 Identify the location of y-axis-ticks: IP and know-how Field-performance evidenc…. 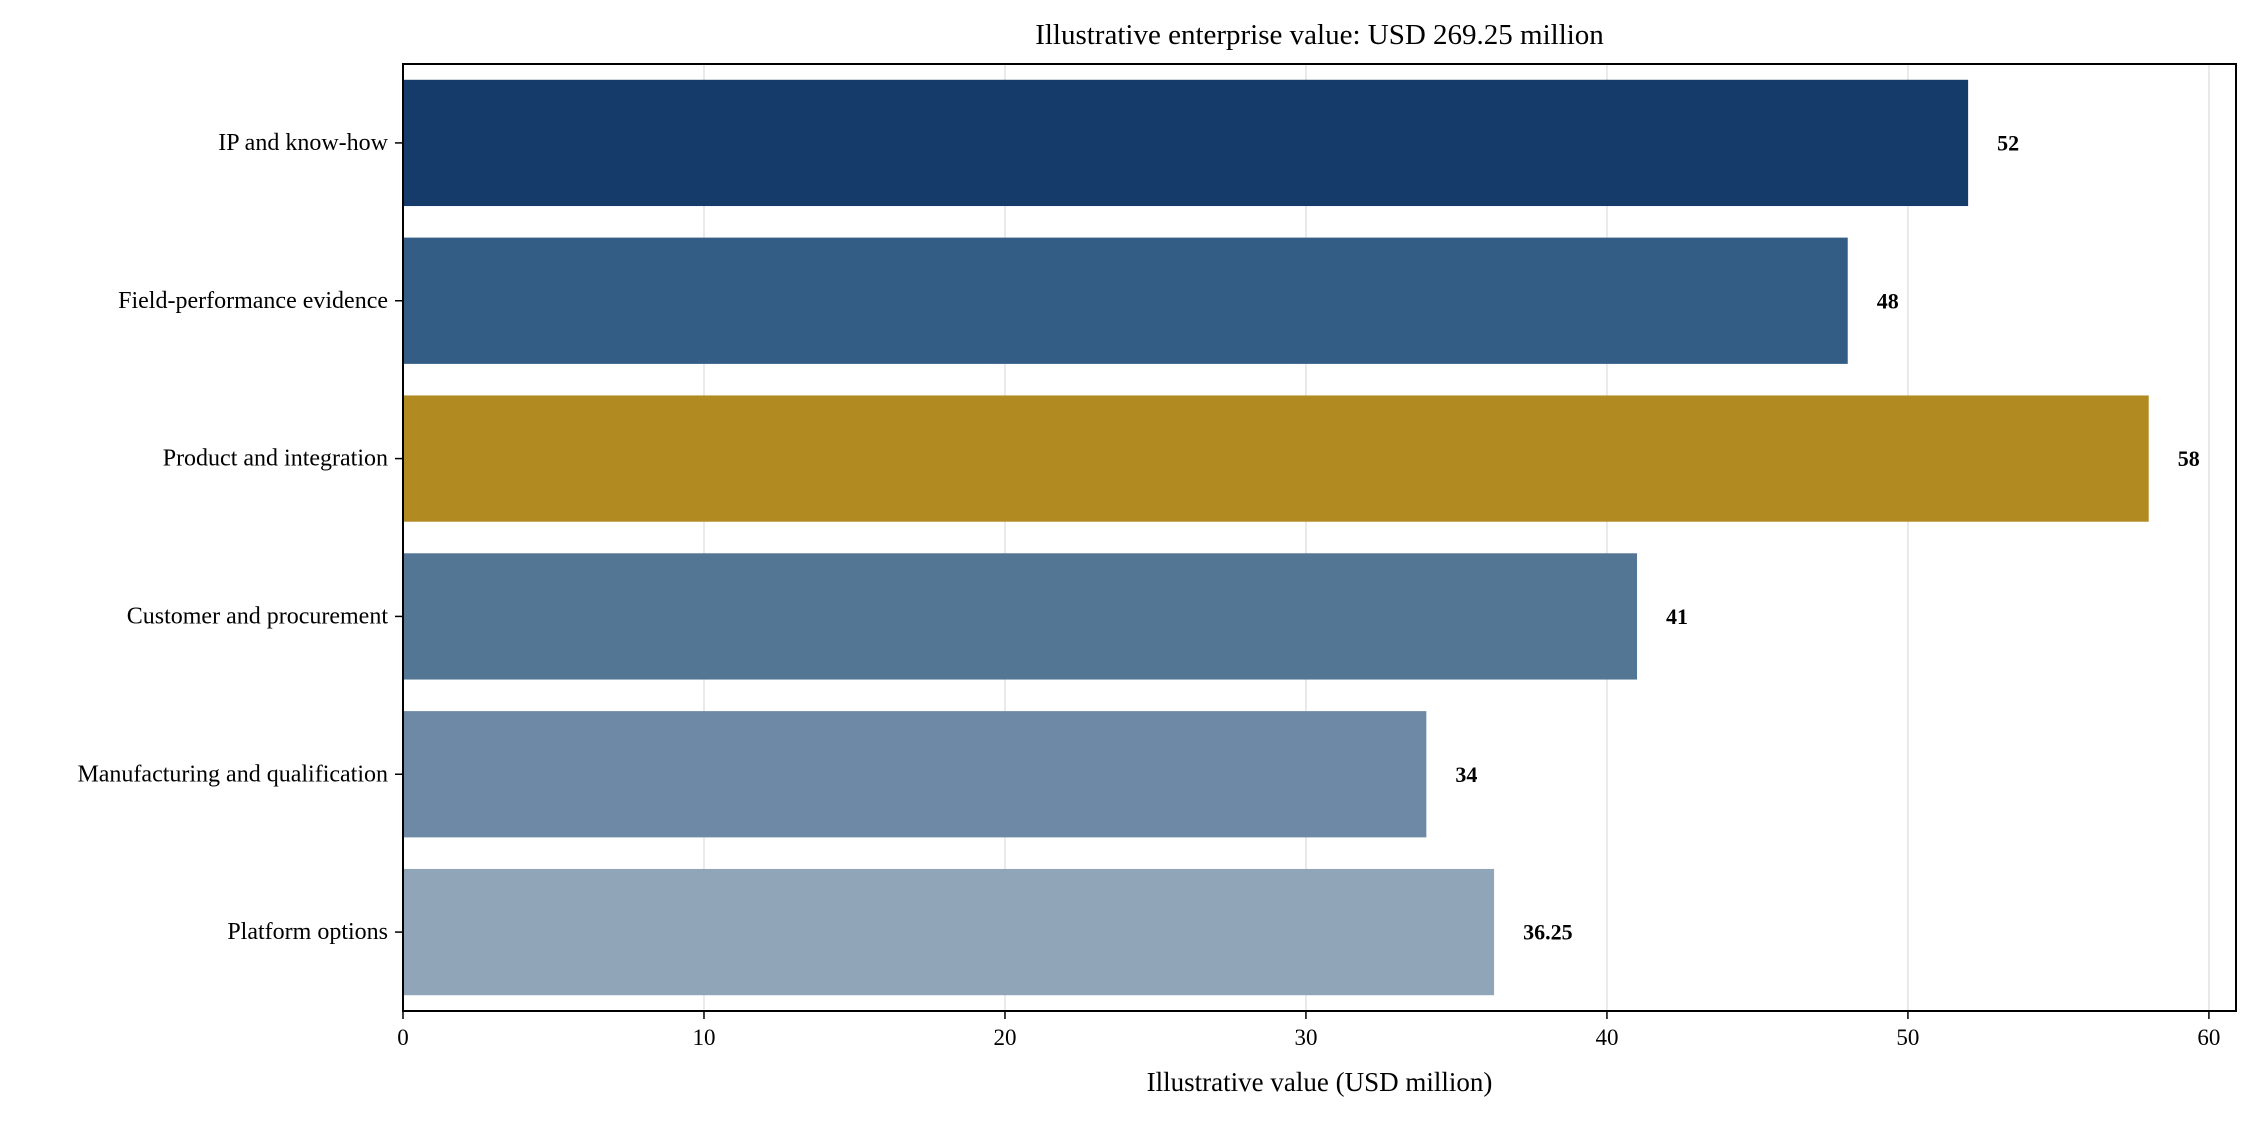
(240, 537).